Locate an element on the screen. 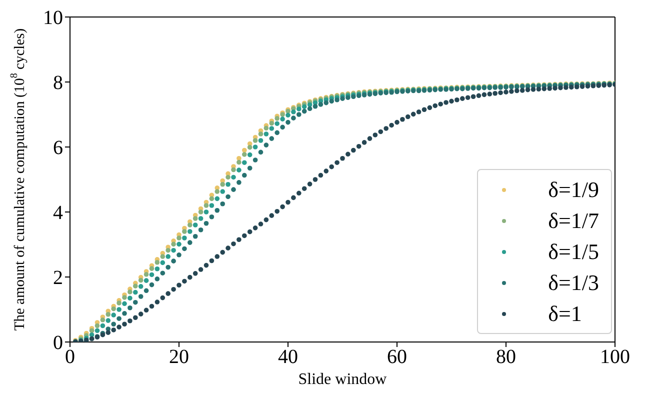  x-tick-label: 80 is located at coordinates (506, 357).